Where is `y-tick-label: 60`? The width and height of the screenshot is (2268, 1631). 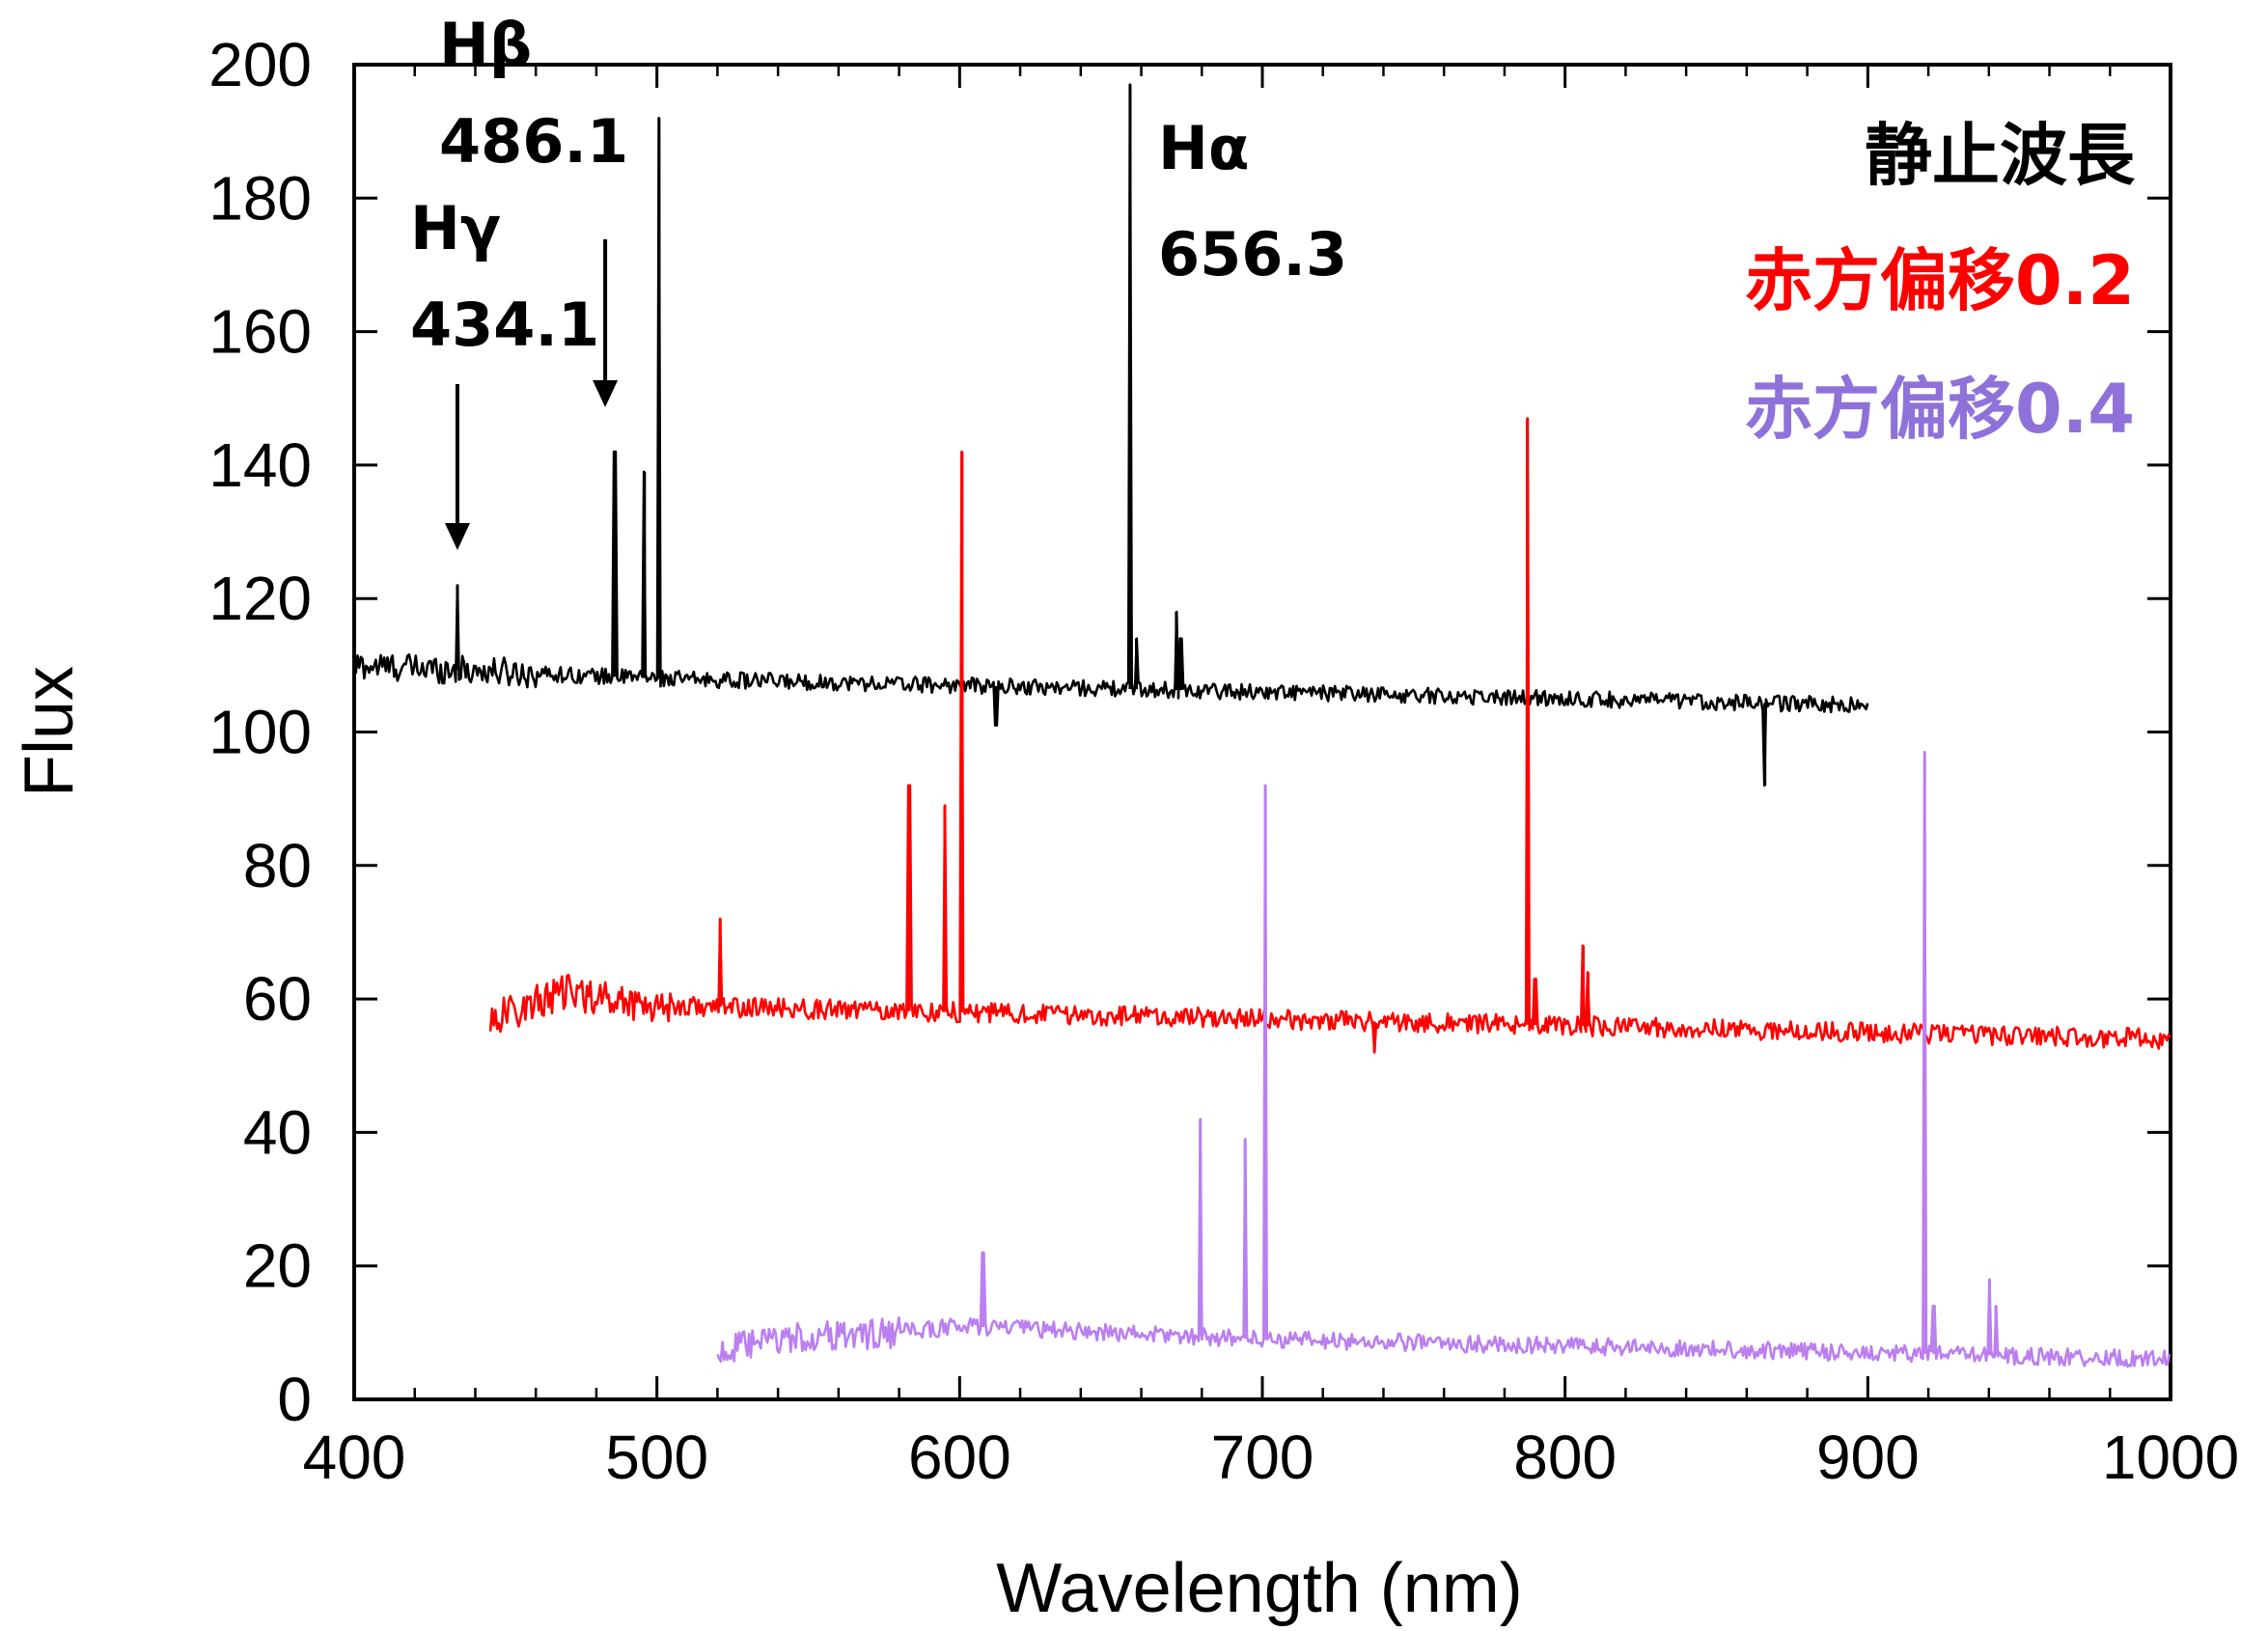
y-tick-label: 60 is located at coordinates (277, 999).